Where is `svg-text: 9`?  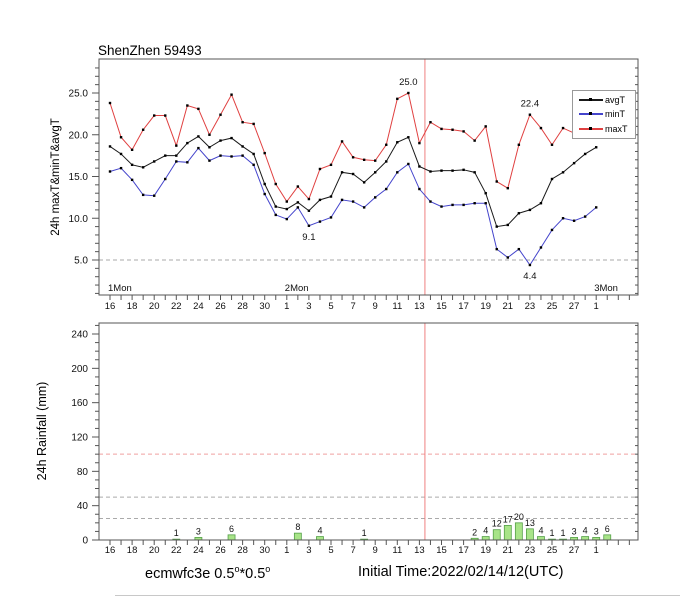
svg-text: 9 is located at coordinates (375, 306).